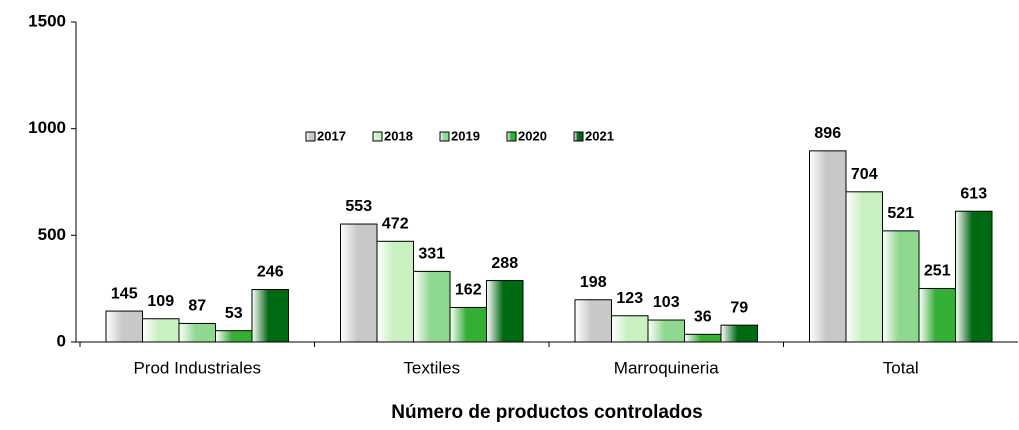 This screenshot has width=1019, height=430. Describe the element at coordinates (47, 127) in the screenshot. I see `y-tick-label: 1000` at that location.